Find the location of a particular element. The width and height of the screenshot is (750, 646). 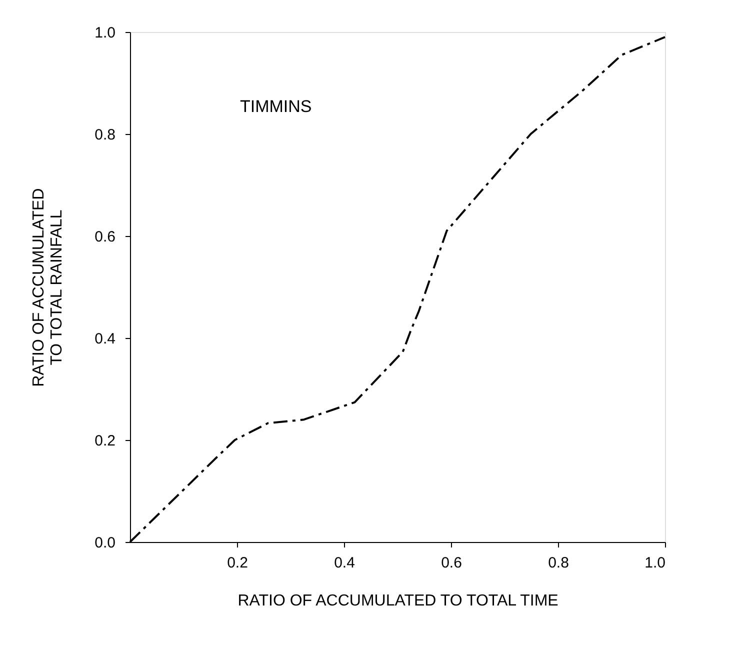

y-axis-title: RATIO OF ACCUMULATED TO TOTAL RAINFALL is located at coordinates (48, 287).